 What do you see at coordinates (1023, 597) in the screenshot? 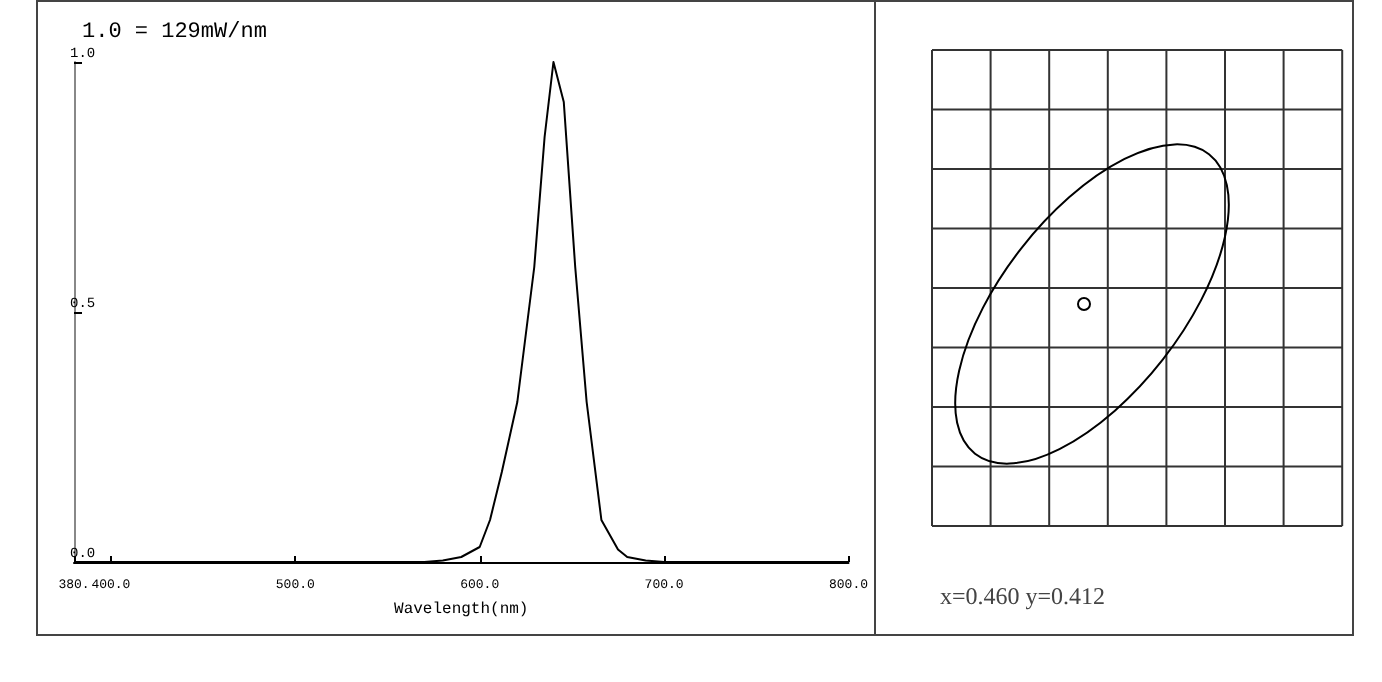
I see `text: x=0.460 y=0.412` at bounding box center [1023, 597].